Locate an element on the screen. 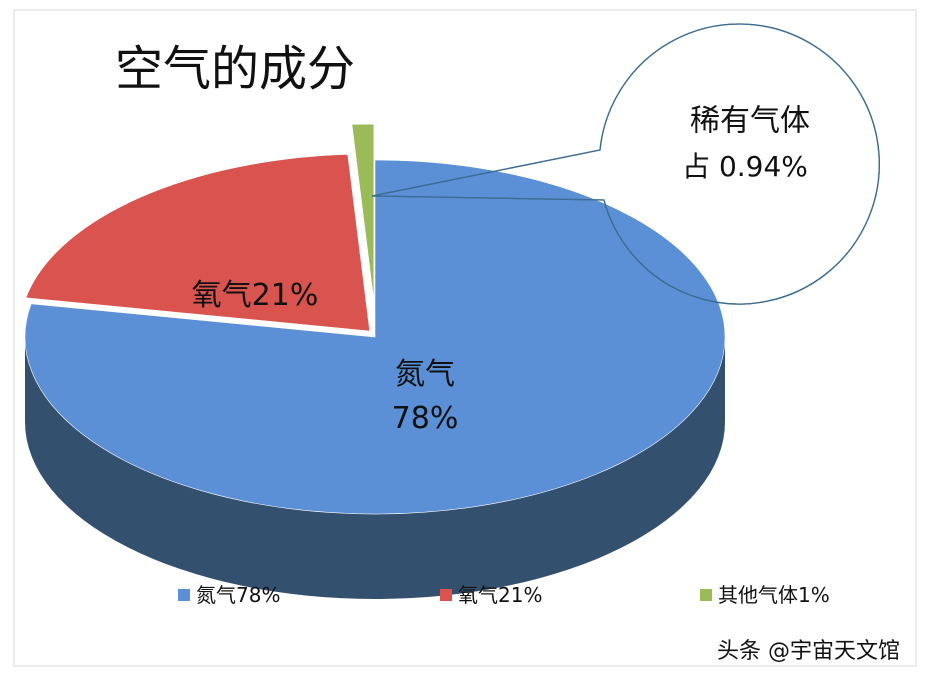 The height and width of the screenshot is (684, 932). legend-label-part: 78% is located at coordinates (258, 595).